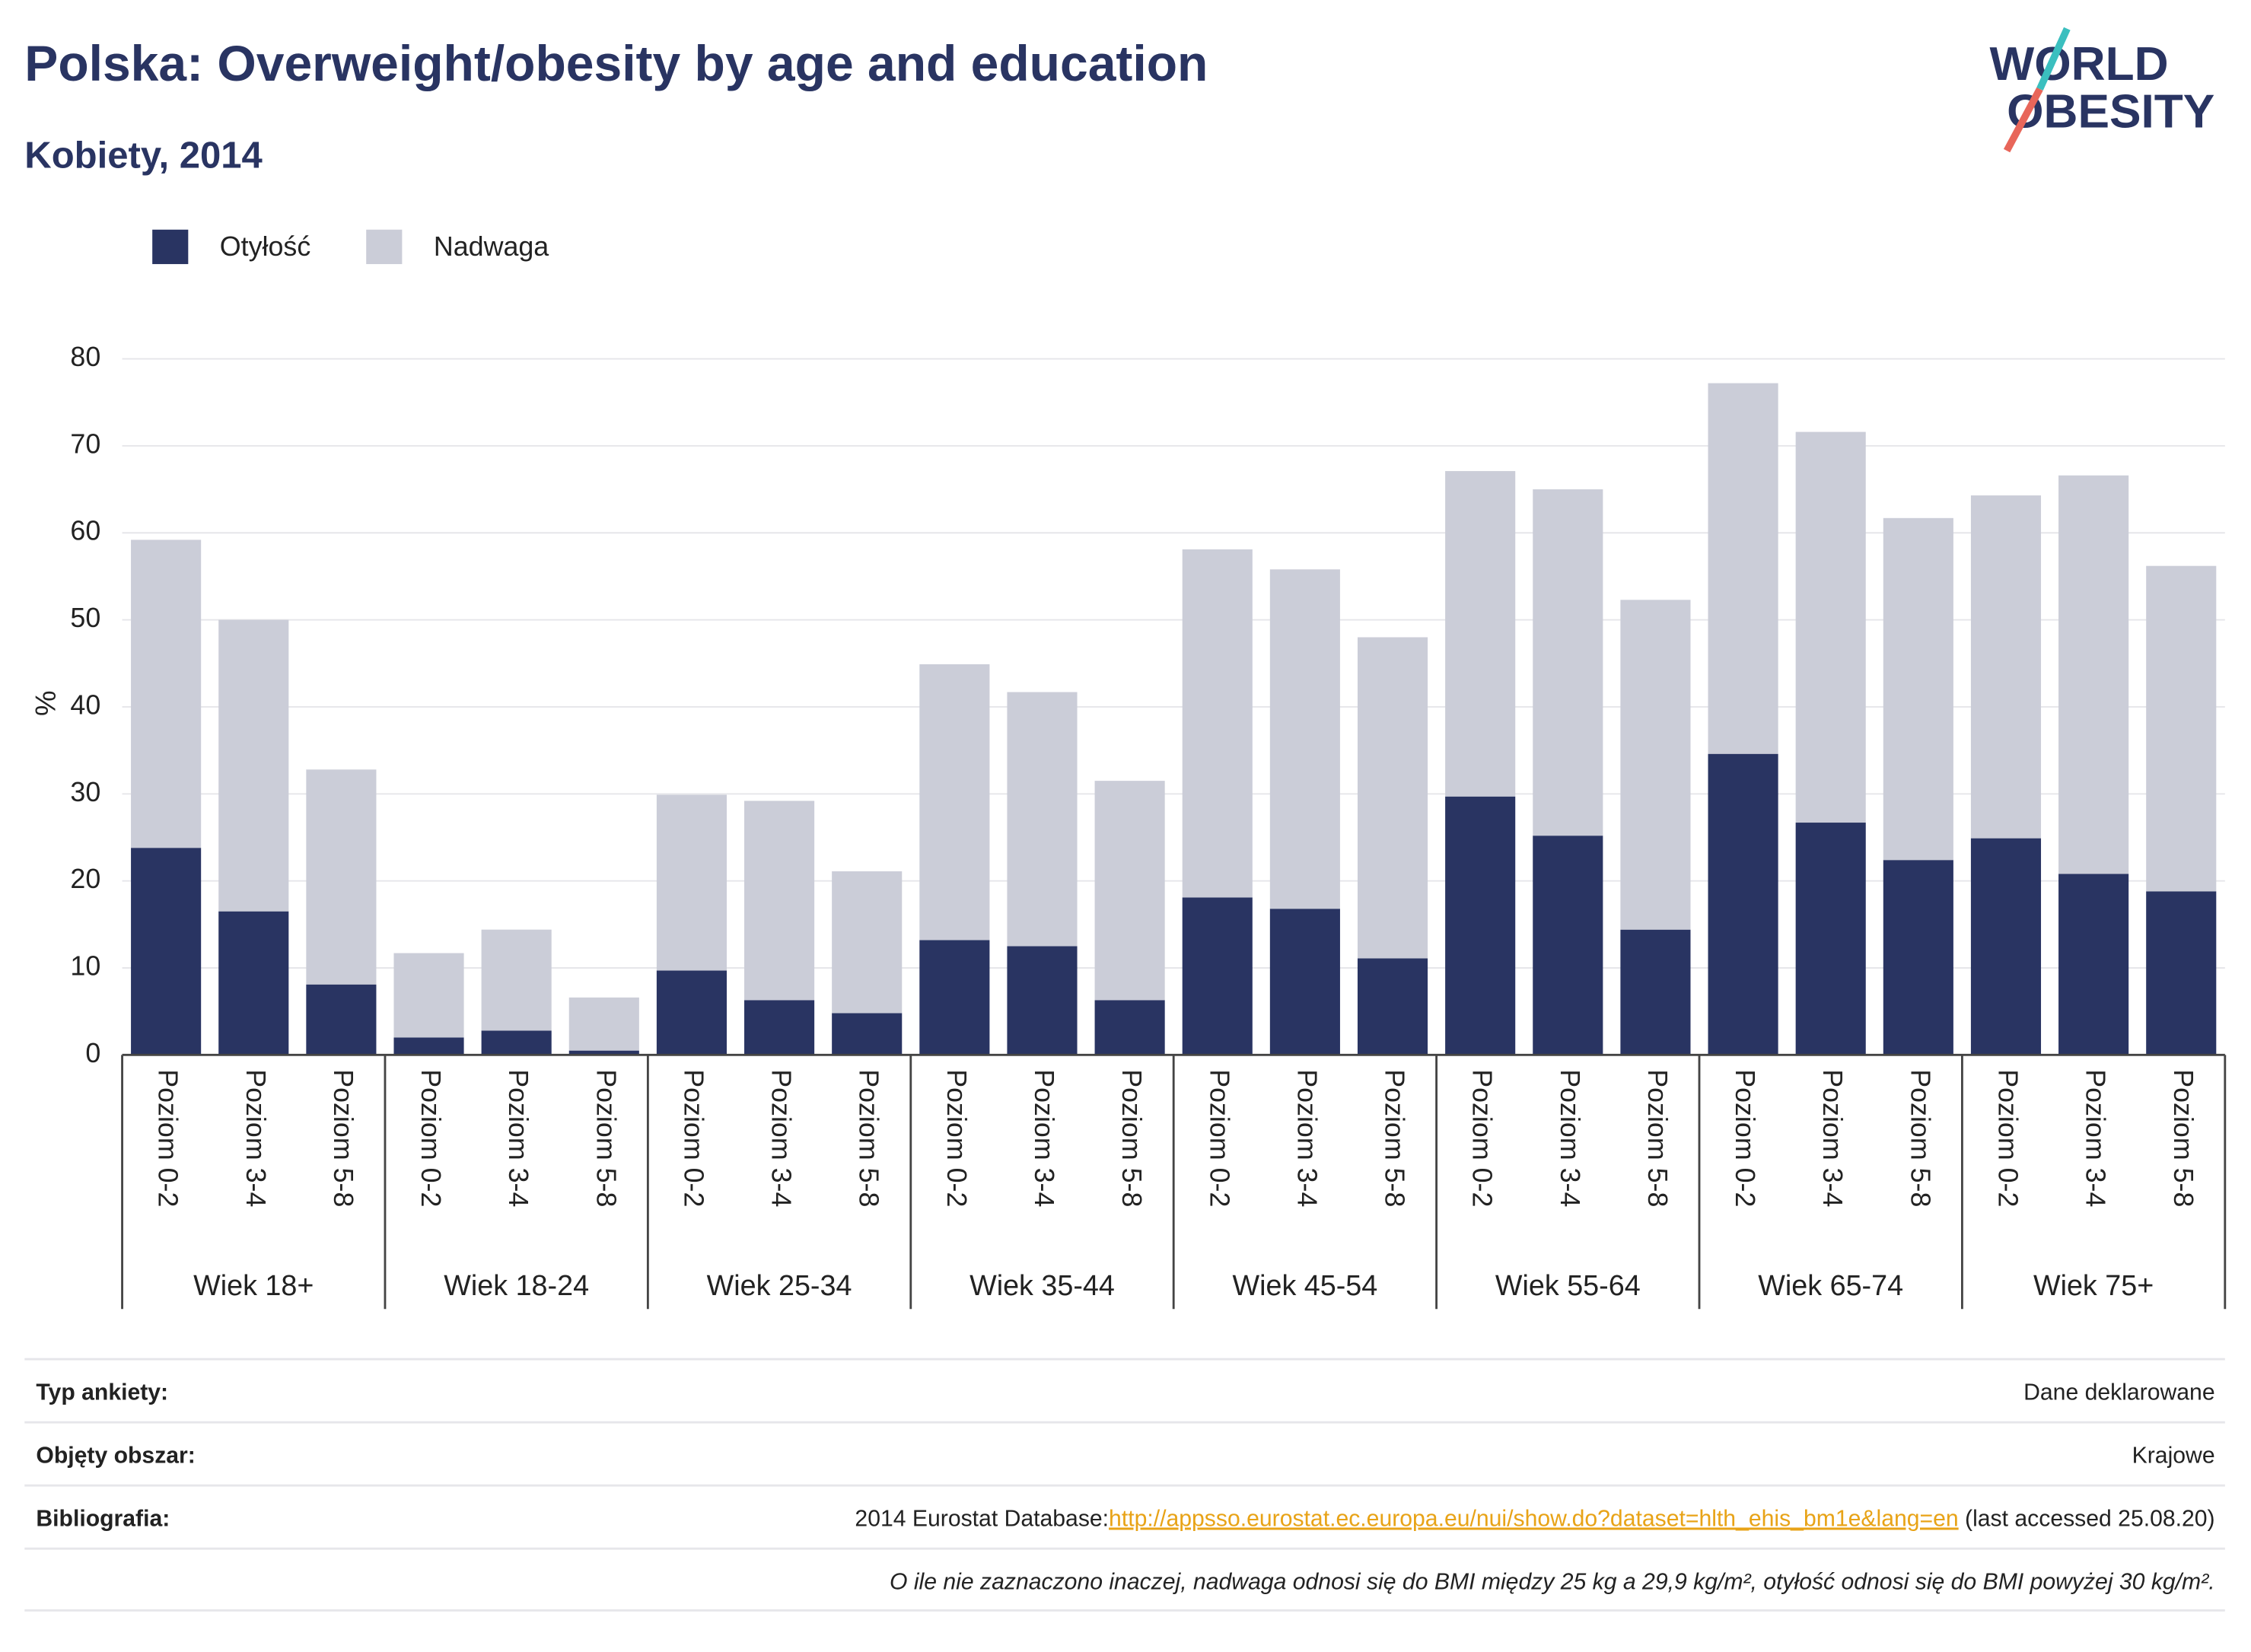 This screenshot has height=1652, width=2251. What do you see at coordinates (2173, 1455) in the screenshot?
I see `footer-value: Krajowe` at bounding box center [2173, 1455].